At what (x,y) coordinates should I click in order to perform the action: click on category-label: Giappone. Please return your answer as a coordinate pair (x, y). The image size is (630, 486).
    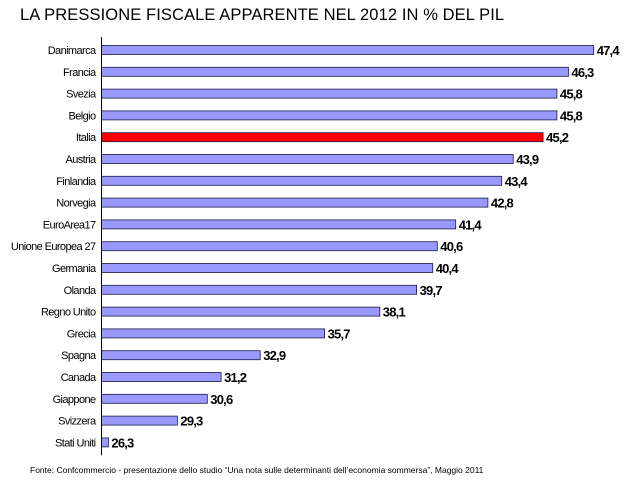
    Looking at the image, I should click on (74, 400).